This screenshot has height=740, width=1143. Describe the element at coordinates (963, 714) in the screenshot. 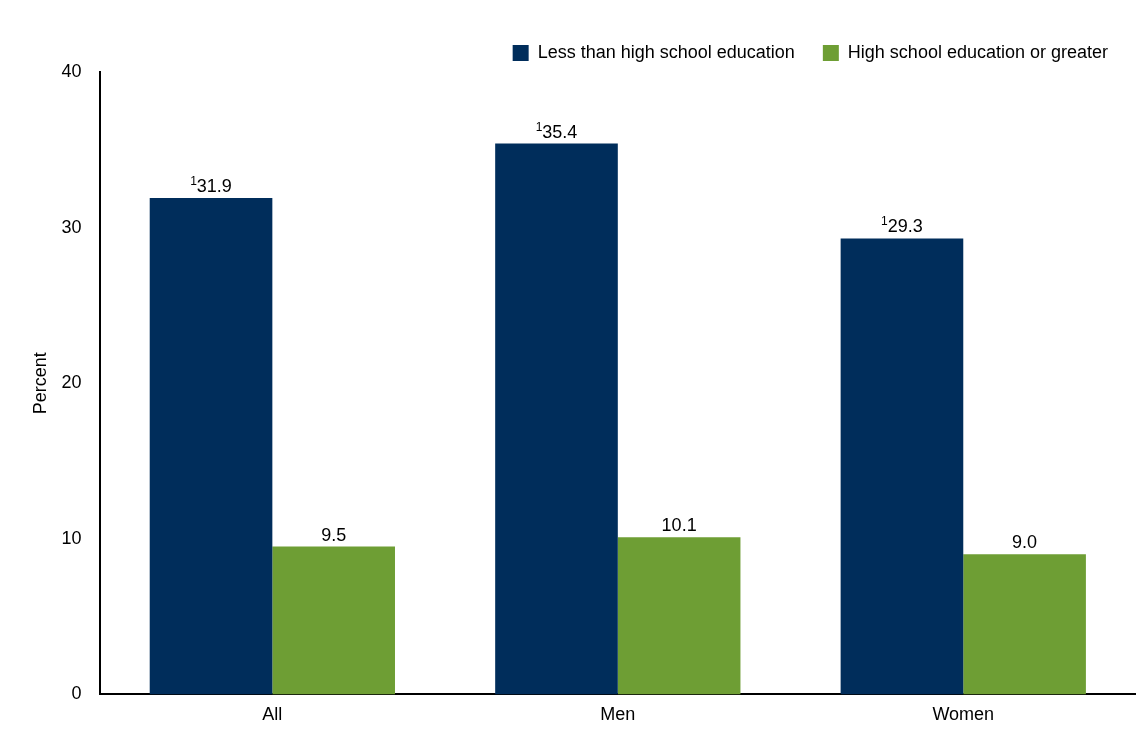

I see `x-tick-label: Women` at that location.